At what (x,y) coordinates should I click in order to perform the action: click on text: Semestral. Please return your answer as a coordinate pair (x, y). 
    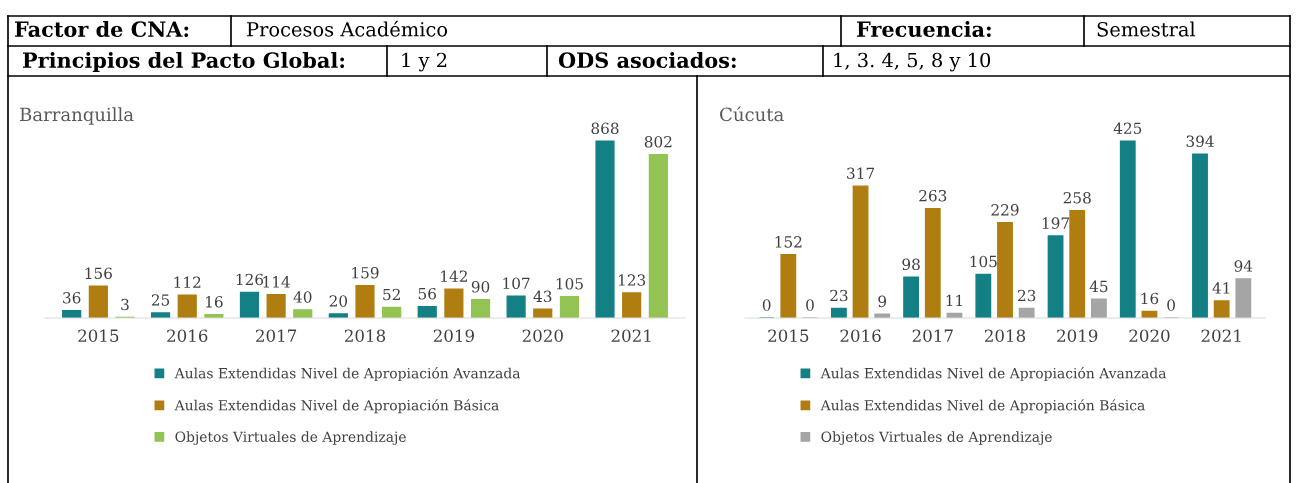
    Looking at the image, I should click on (1146, 29).